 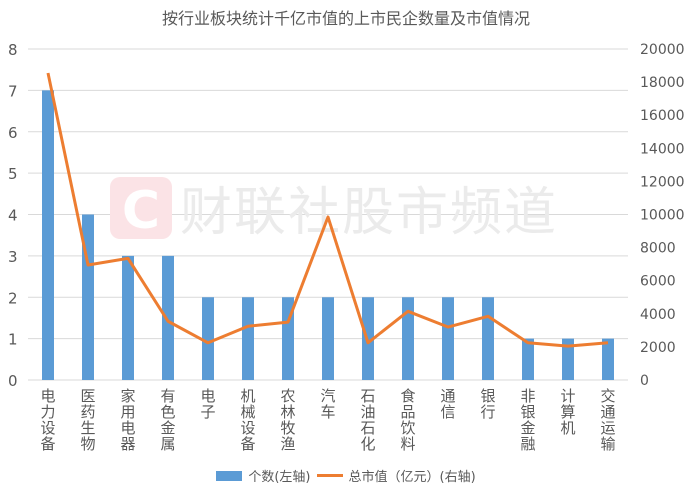 What do you see at coordinates (87, 412) in the screenshot?
I see `category-label-char: 药` at bounding box center [87, 412].